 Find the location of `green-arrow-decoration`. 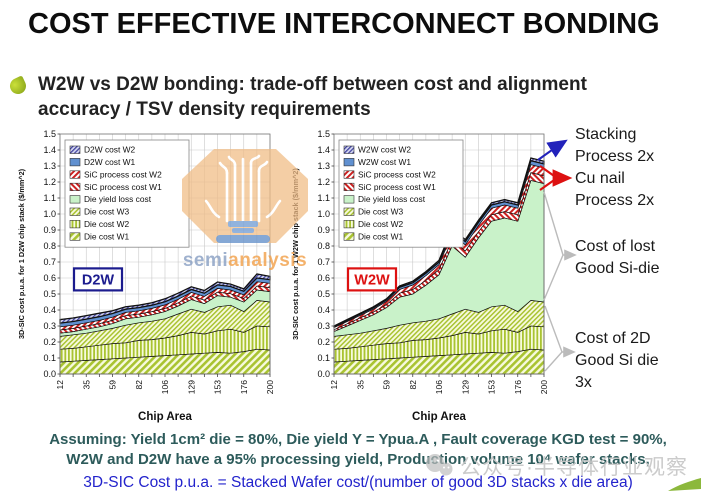

green-arrow-decoration is located at coordinates (684, 484).